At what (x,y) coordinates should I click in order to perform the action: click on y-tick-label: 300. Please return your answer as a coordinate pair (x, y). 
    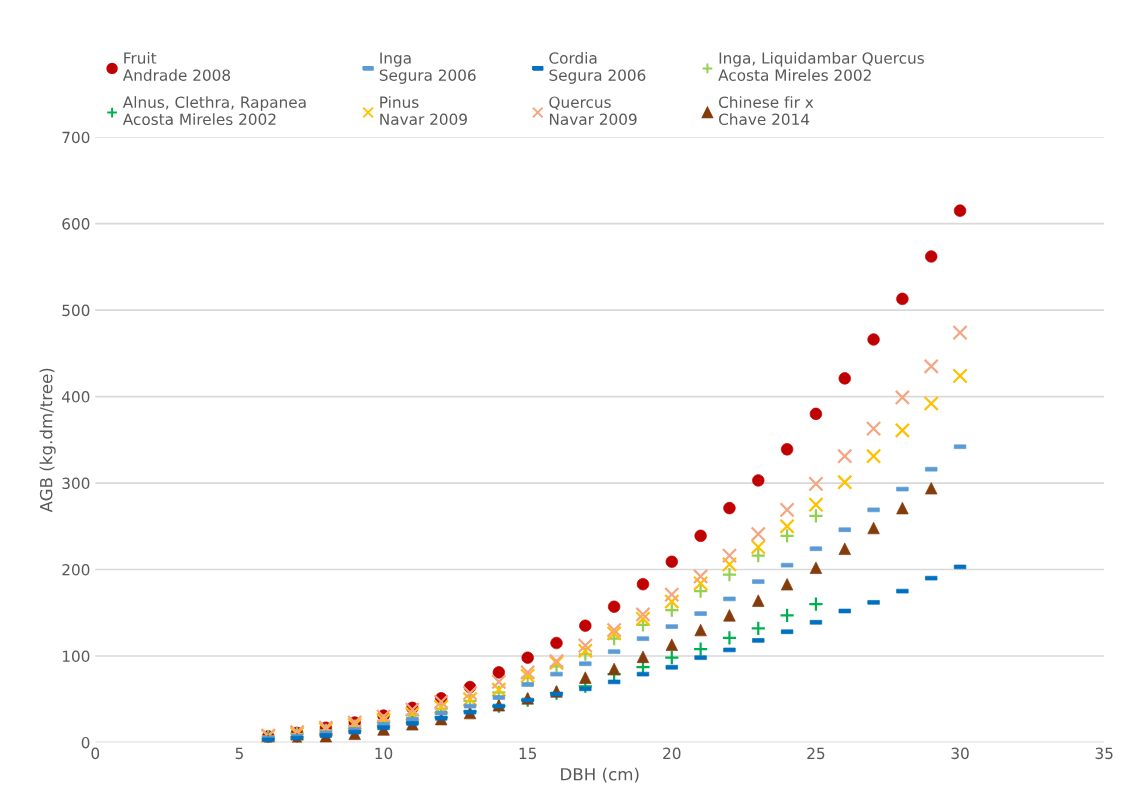
    Looking at the image, I should click on (76, 483).